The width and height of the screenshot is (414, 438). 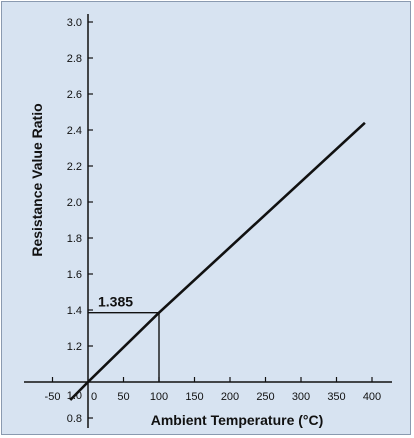 I want to click on x-tick-label: 400, so click(x=372, y=397).